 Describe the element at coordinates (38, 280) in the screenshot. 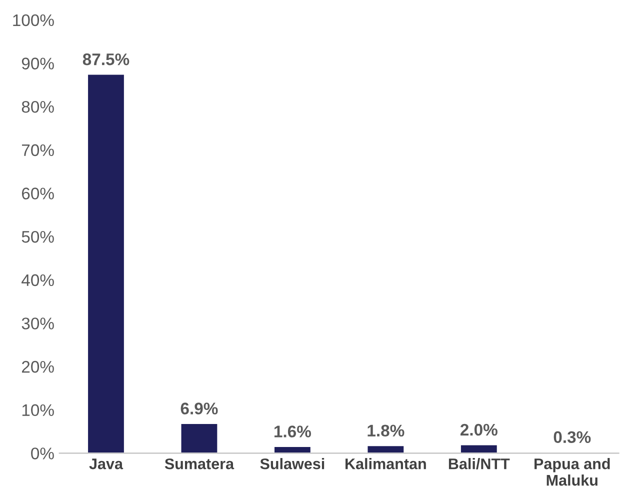

I see `y-tick-label: 40%` at that location.